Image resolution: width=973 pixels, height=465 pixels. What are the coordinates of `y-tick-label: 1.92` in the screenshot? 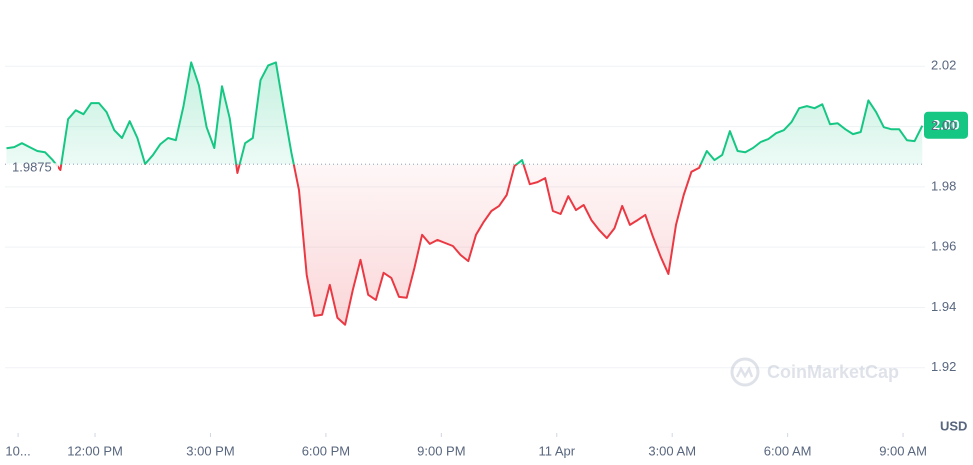 It's located at (943, 366).